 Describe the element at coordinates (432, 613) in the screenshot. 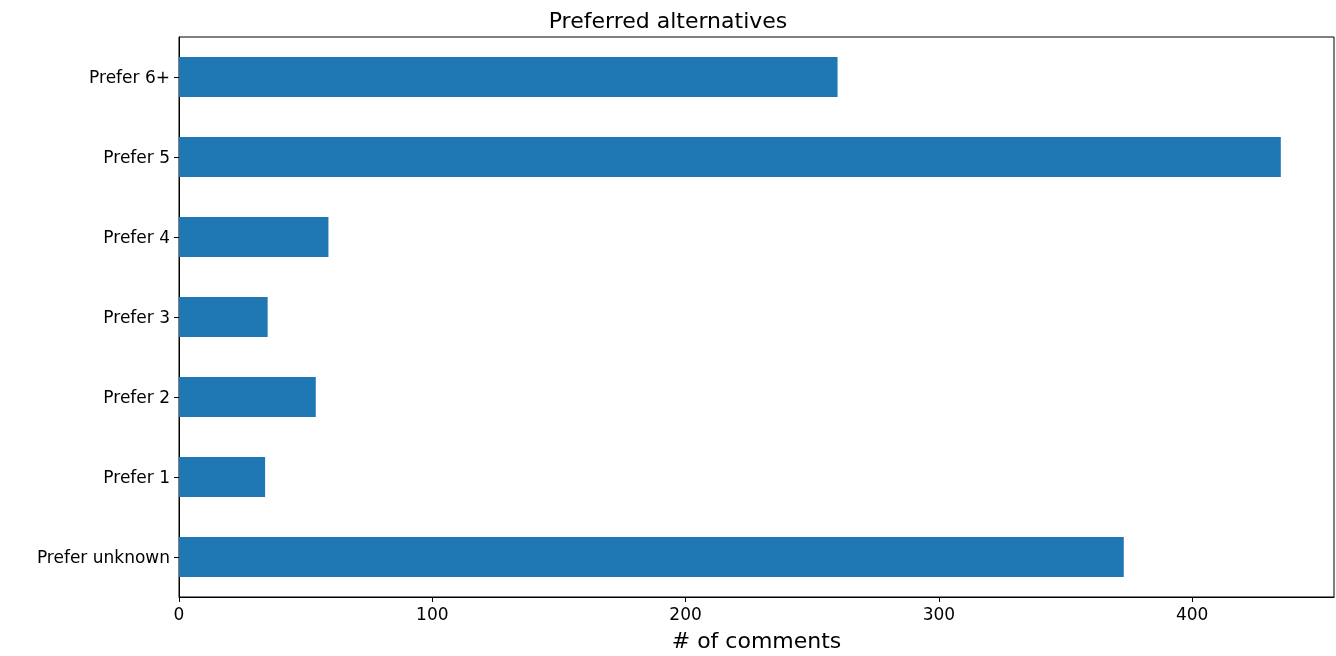

I see `x-tick-label: 100` at that location.